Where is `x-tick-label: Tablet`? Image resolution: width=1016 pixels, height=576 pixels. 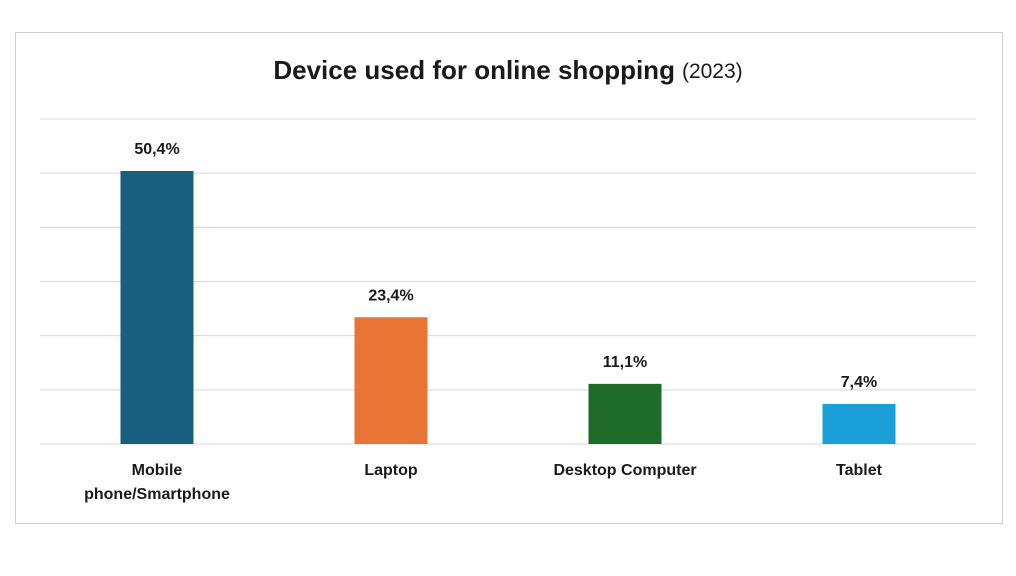 x-tick-label: Tablet is located at coordinates (859, 470).